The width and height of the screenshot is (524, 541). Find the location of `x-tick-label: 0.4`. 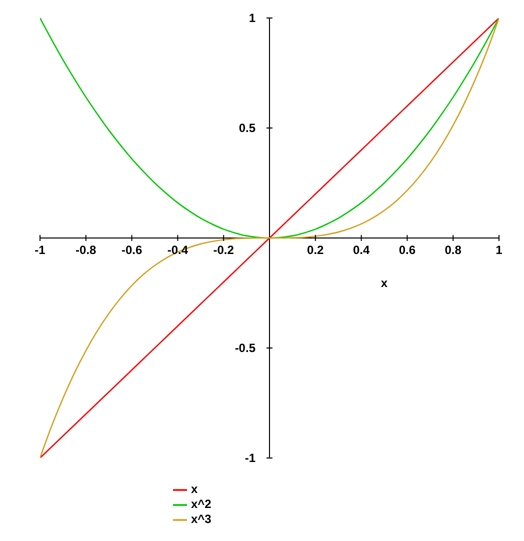

x-tick-label: 0.4 is located at coordinates (361, 250).